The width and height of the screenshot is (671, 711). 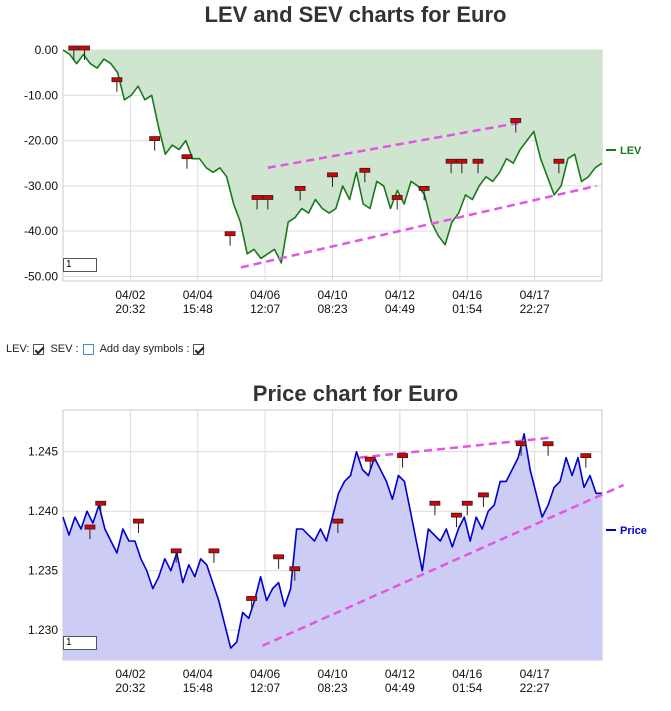 What do you see at coordinates (18, 349) in the screenshot?
I see `lev-checkbox-label: LEV:` at bounding box center [18, 349].